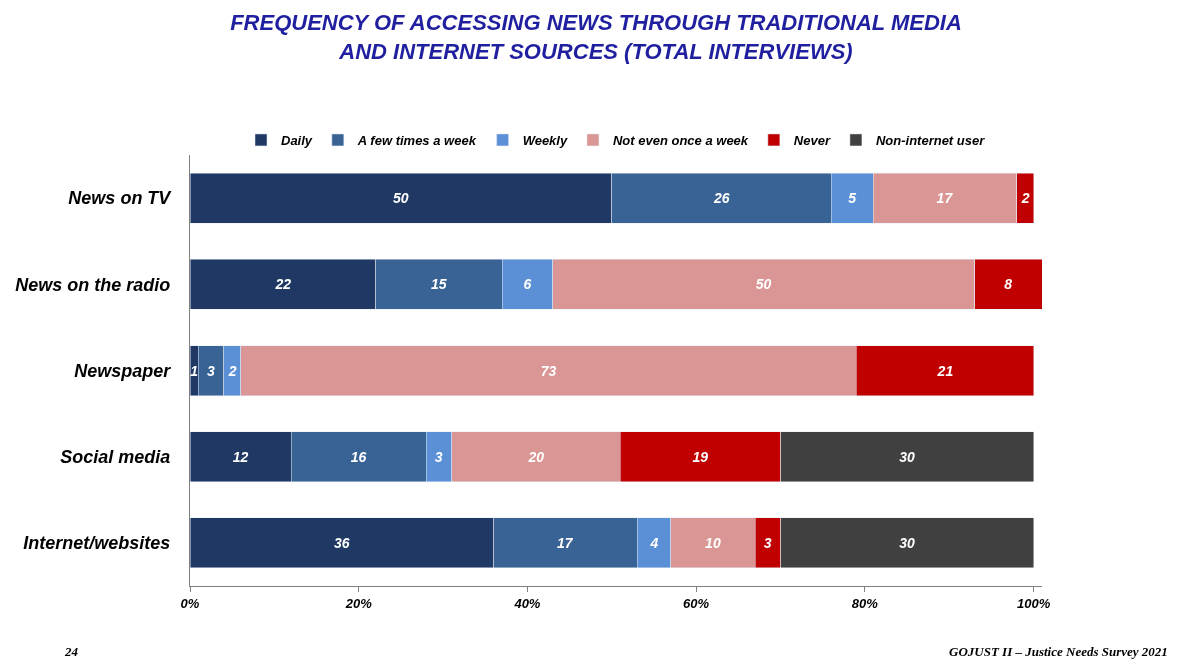 The height and width of the screenshot is (671, 1192). I want to click on data-label: 36, so click(341, 542).